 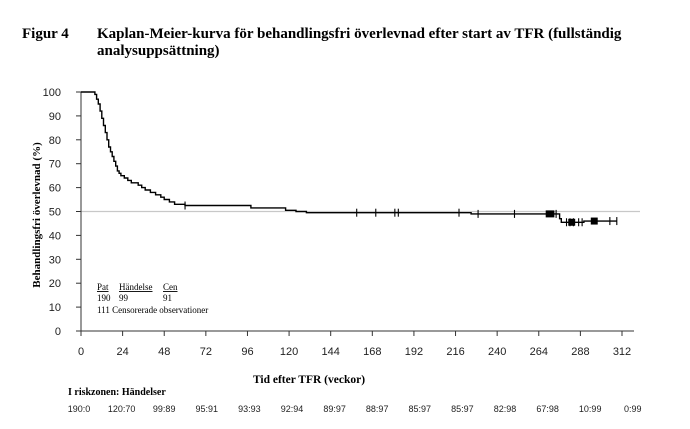 I want to click on x-axis-label: Tid efter TFR (veckor), so click(x=309, y=380).